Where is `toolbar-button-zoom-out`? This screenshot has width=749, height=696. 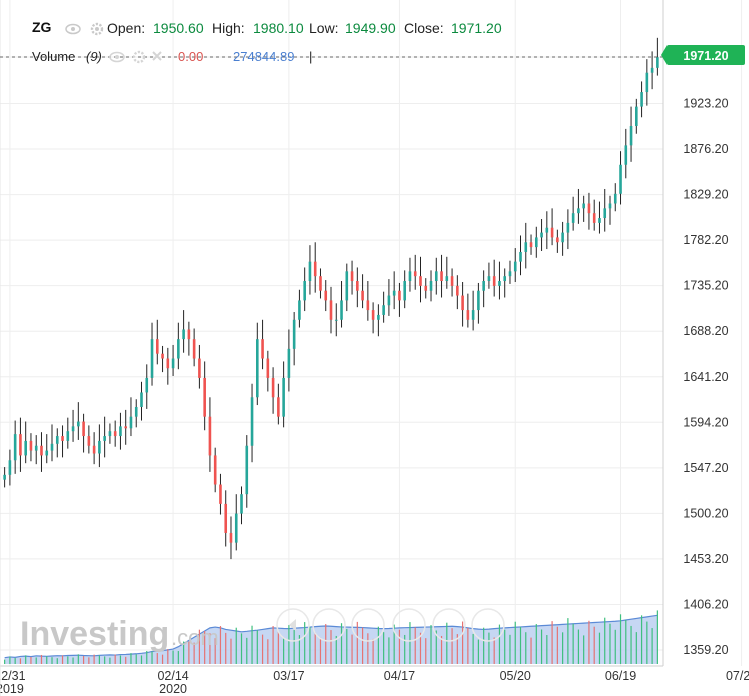 toolbar-button-zoom-out is located at coordinates (368, 625).